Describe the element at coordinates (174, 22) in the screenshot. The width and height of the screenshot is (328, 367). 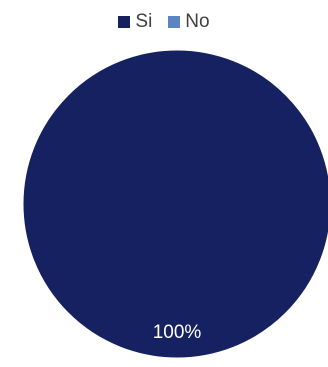
I see `legend-swatch-no` at that location.